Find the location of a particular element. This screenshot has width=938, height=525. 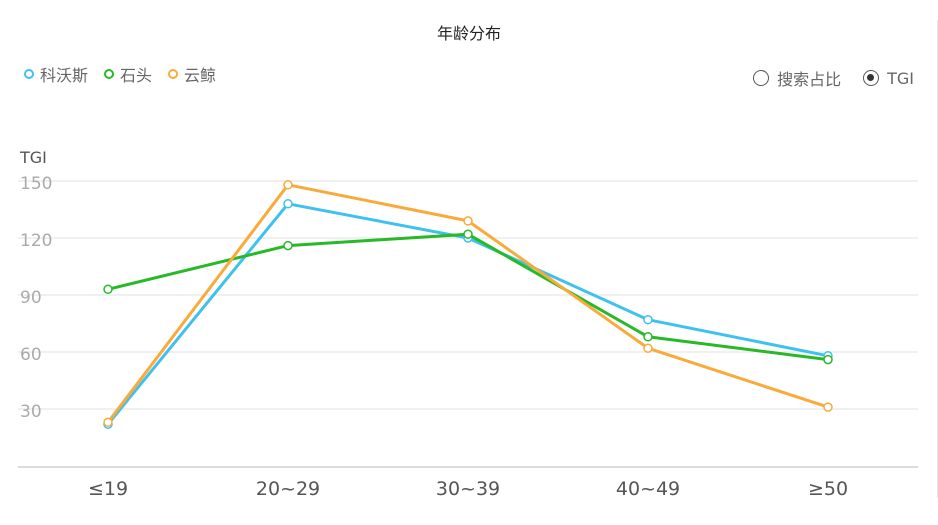

legend: 科沃斯 石头 云鲸 is located at coordinates (120, 74).